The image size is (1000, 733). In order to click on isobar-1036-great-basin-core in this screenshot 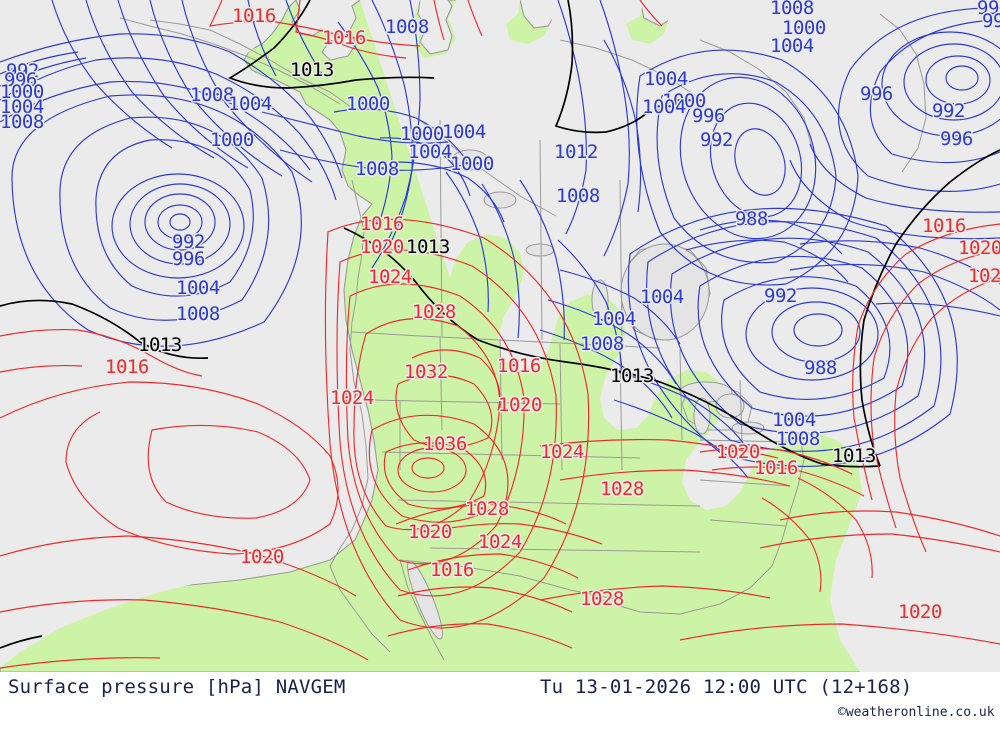, I will do `click(428, 468)`.